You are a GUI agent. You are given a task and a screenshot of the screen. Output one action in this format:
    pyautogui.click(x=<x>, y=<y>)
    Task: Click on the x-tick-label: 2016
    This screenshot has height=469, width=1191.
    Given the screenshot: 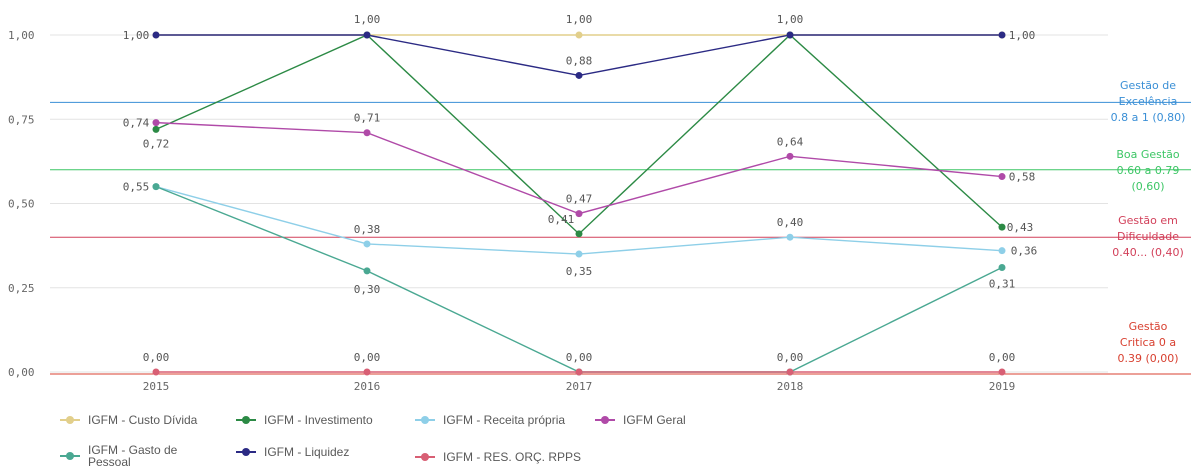 What is the action you would take?
    pyautogui.click(x=367, y=386)
    